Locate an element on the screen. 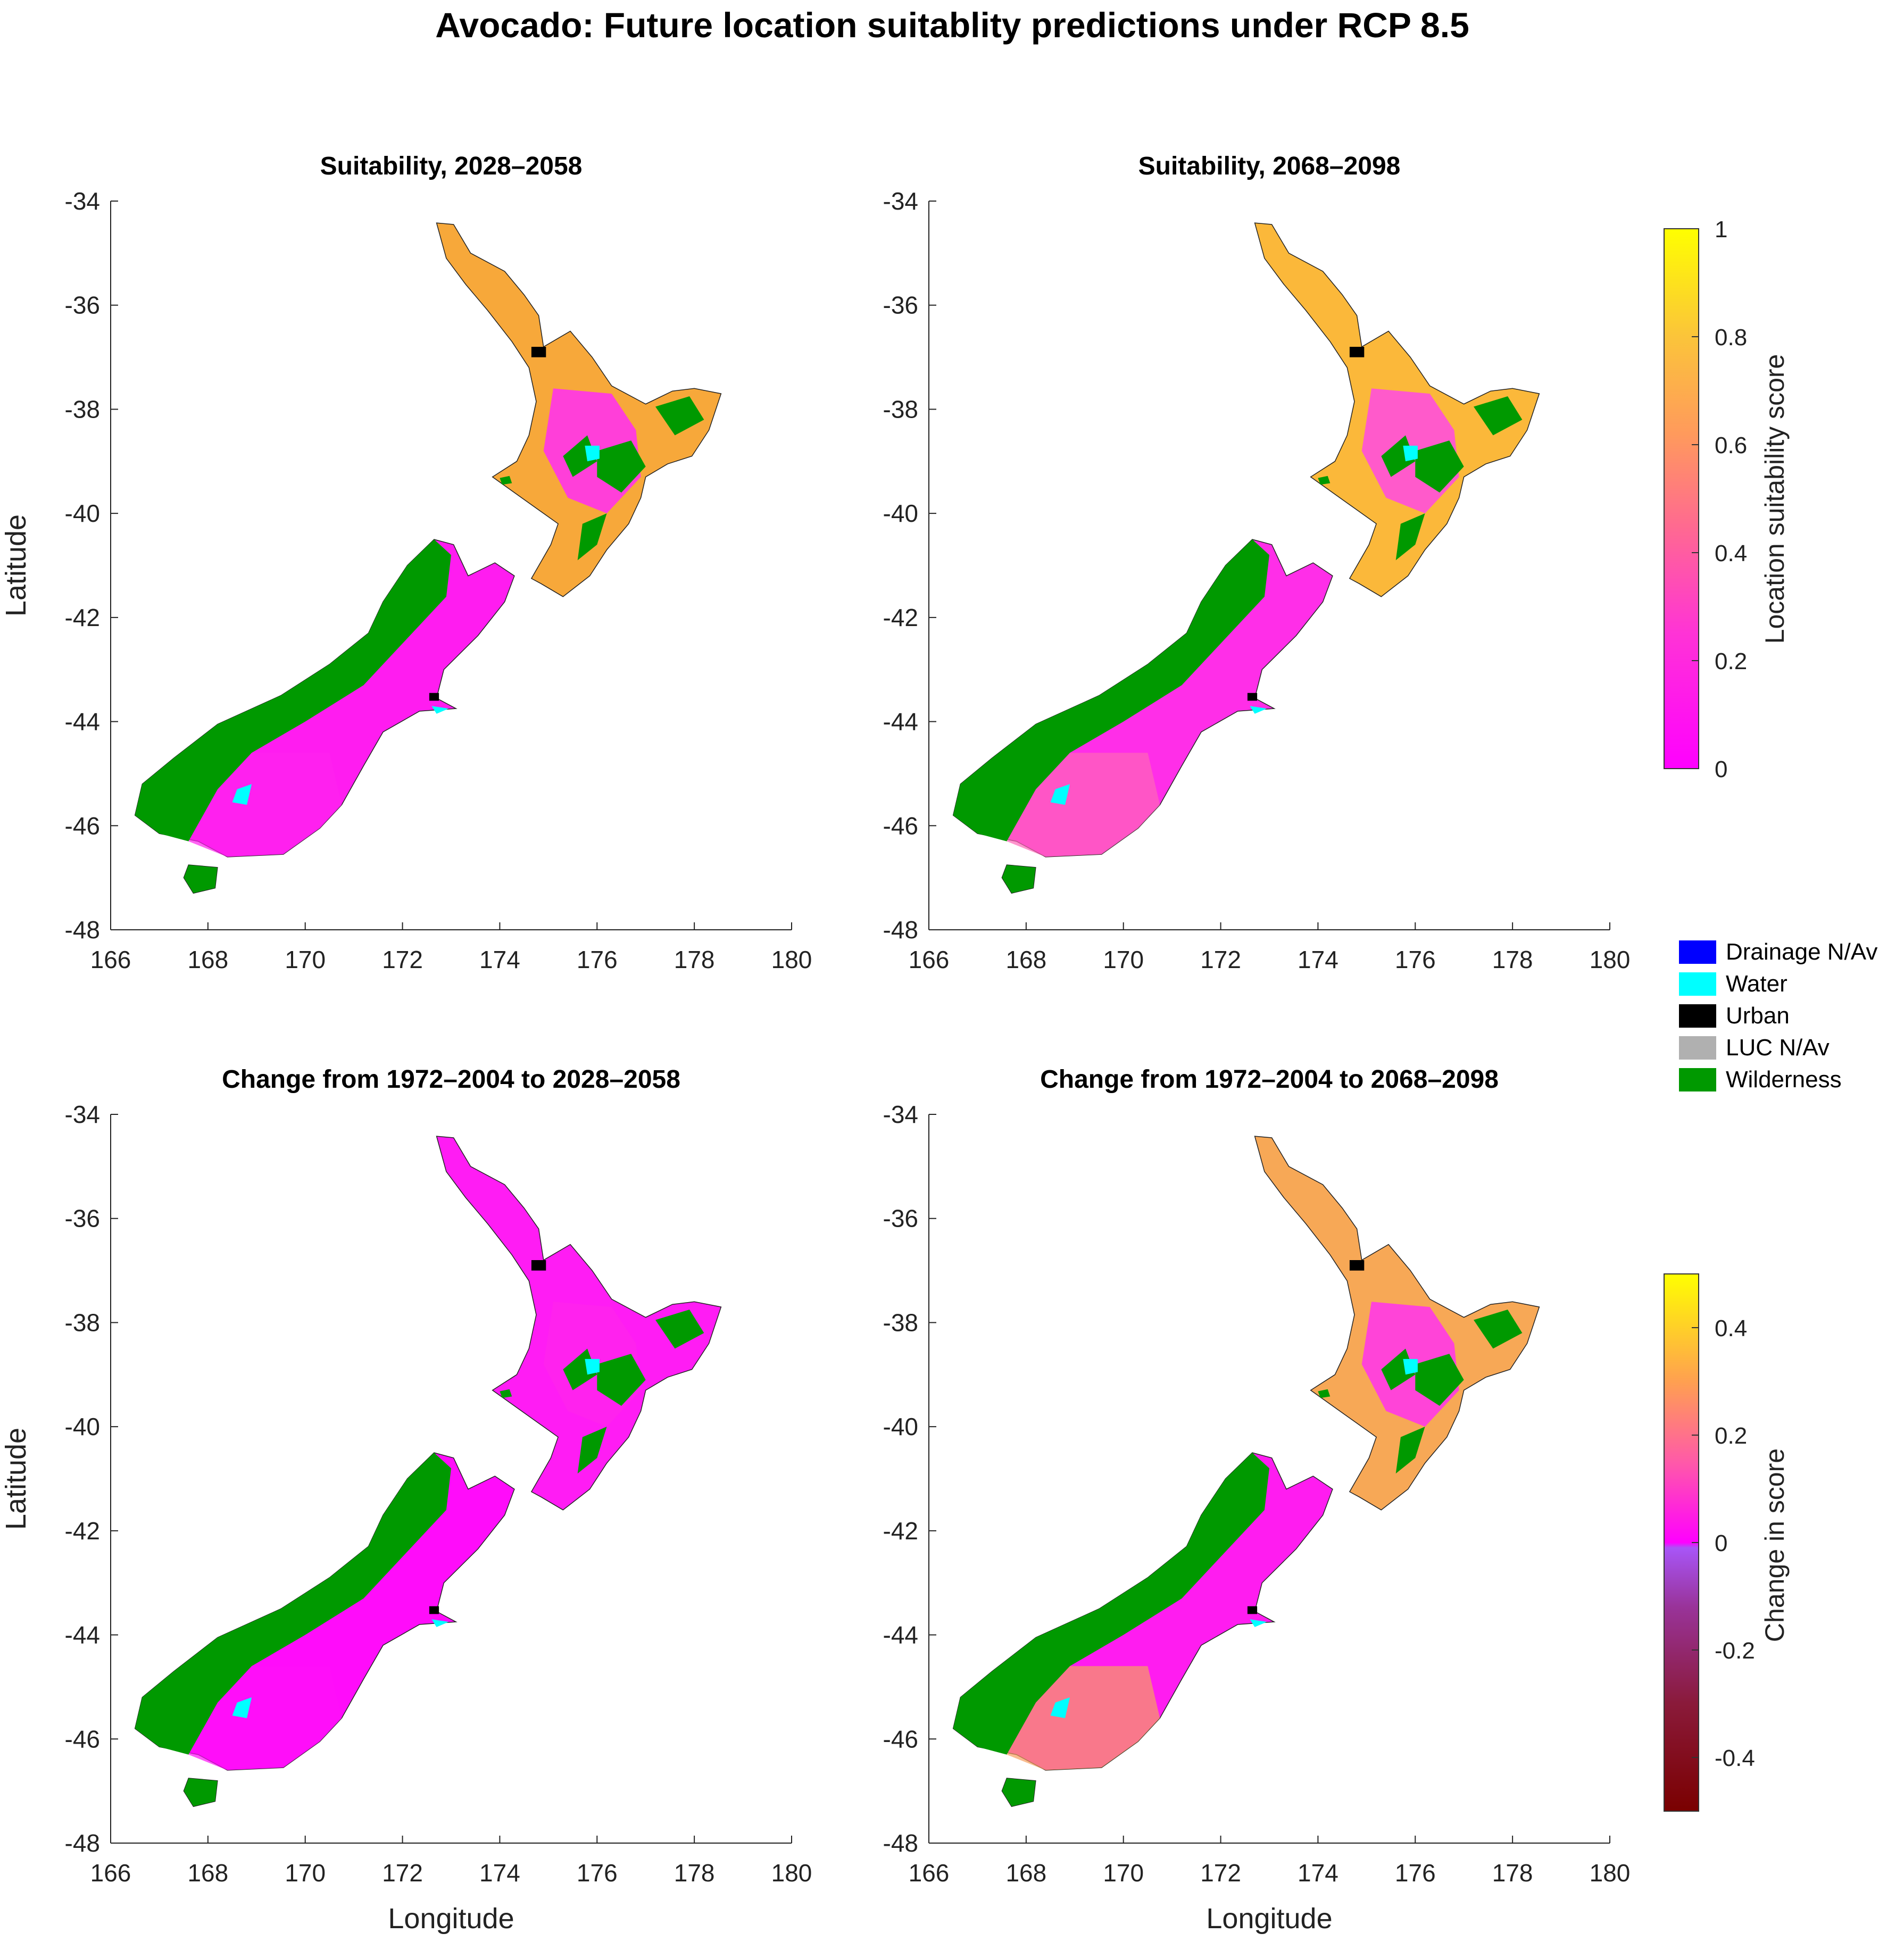 Image resolution: width=1904 pixels, height=1950 pixels. x-axis-label: Longitude is located at coordinates (451, 1919).